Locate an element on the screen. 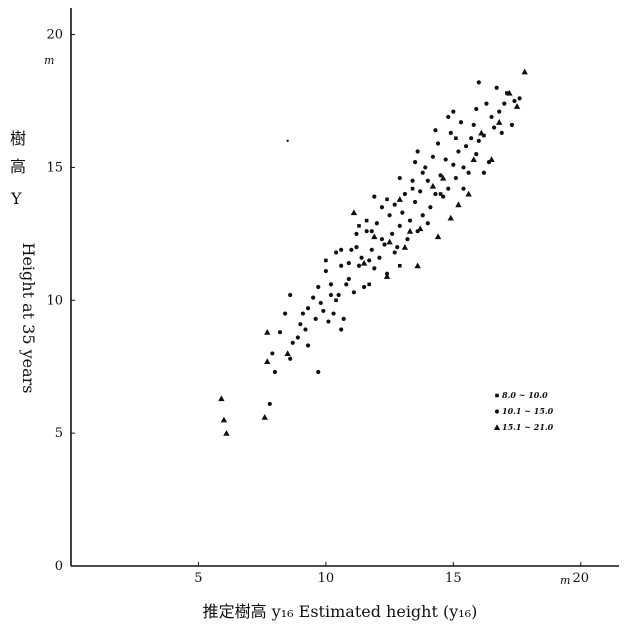 The height and width of the screenshot is (627, 629). y-tick-label-3: 15 is located at coordinates (54, 167).